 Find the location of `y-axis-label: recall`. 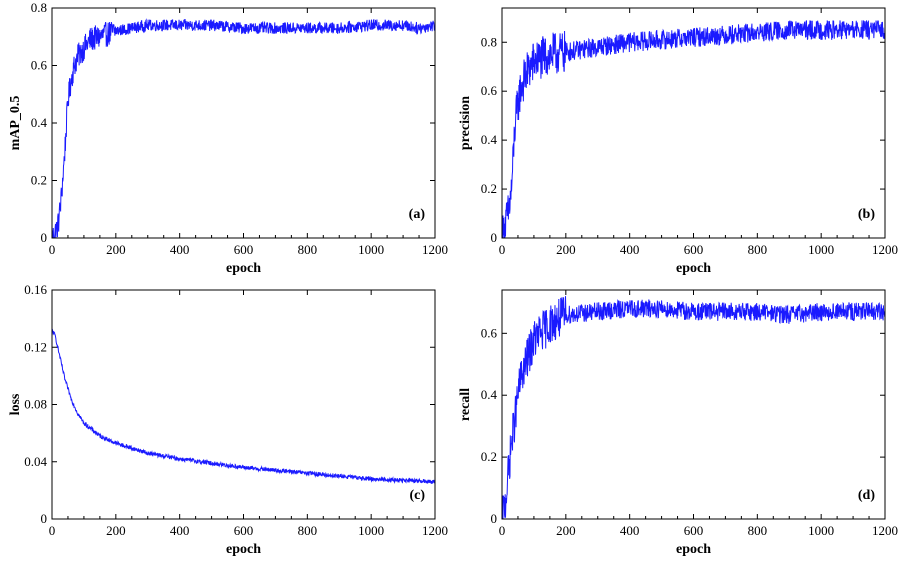

y-axis-label: recall is located at coordinates (465, 404).